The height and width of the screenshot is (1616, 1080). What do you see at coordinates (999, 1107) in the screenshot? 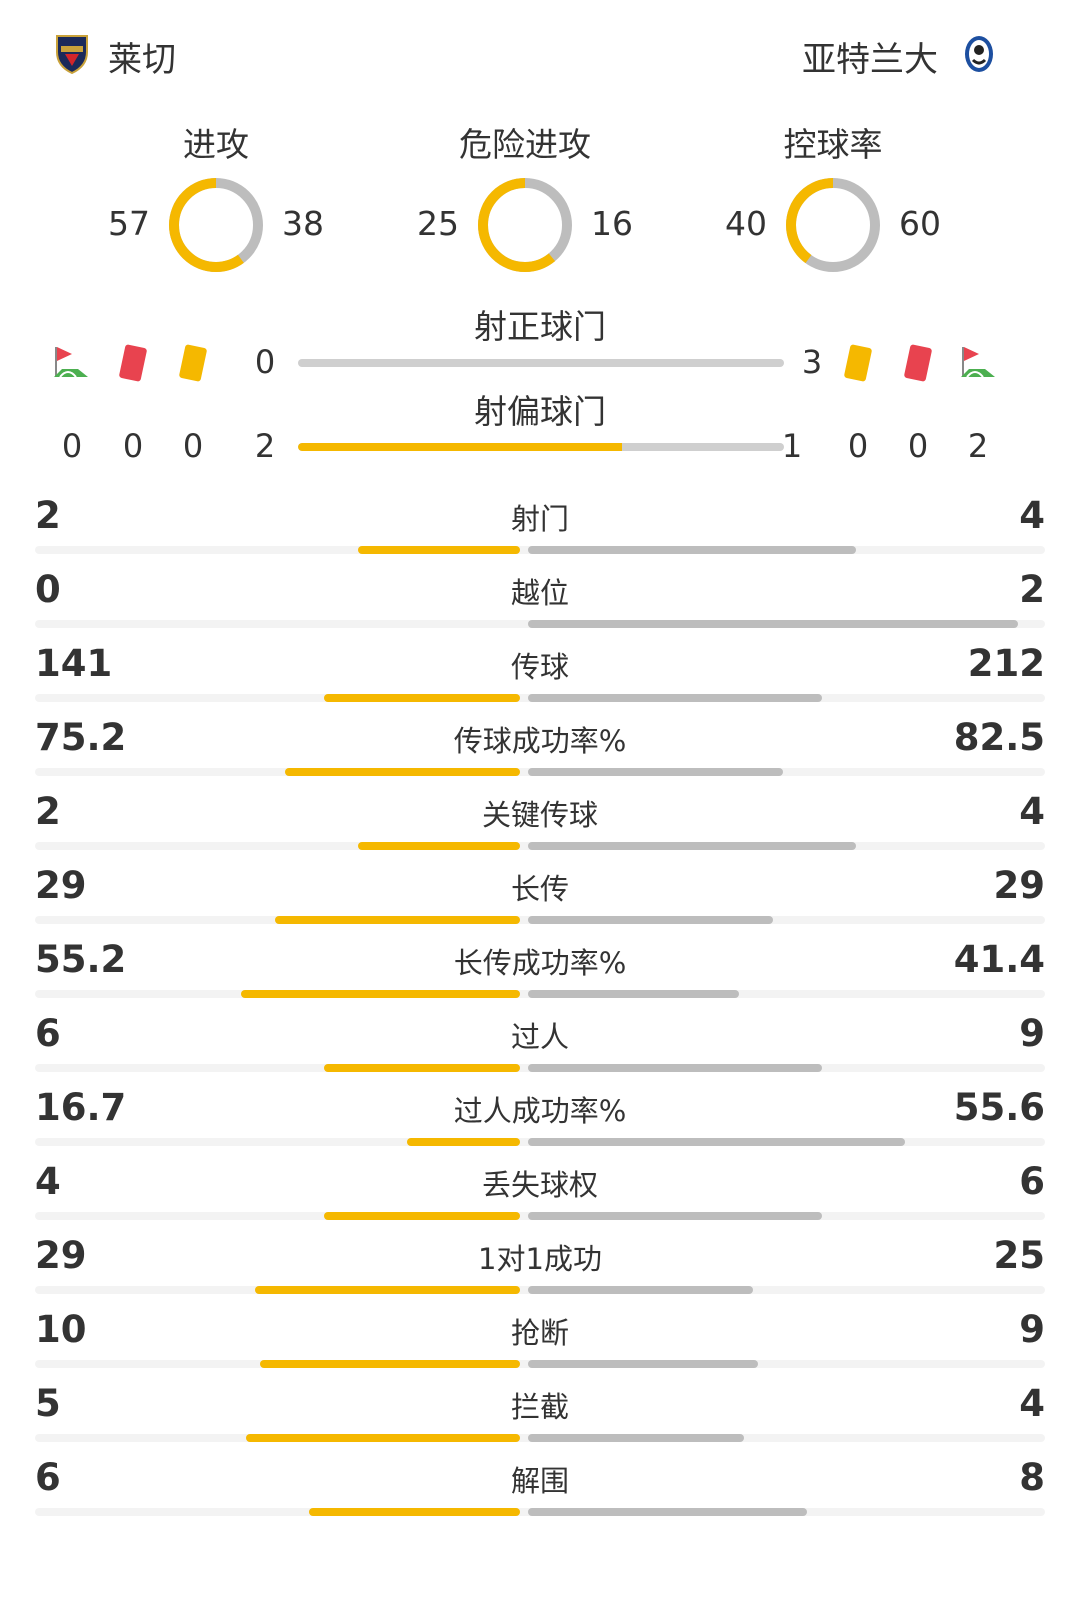
I see `away-stat-value: 55.6` at bounding box center [999, 1107].